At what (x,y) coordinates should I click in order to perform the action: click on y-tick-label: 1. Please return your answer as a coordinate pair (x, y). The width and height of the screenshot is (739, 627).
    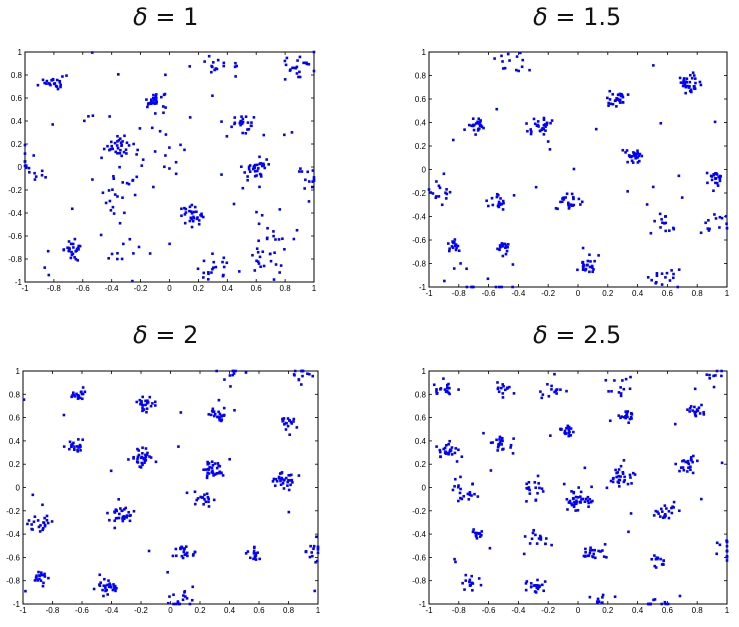
    Looking at the image, I should click on (18, 371).